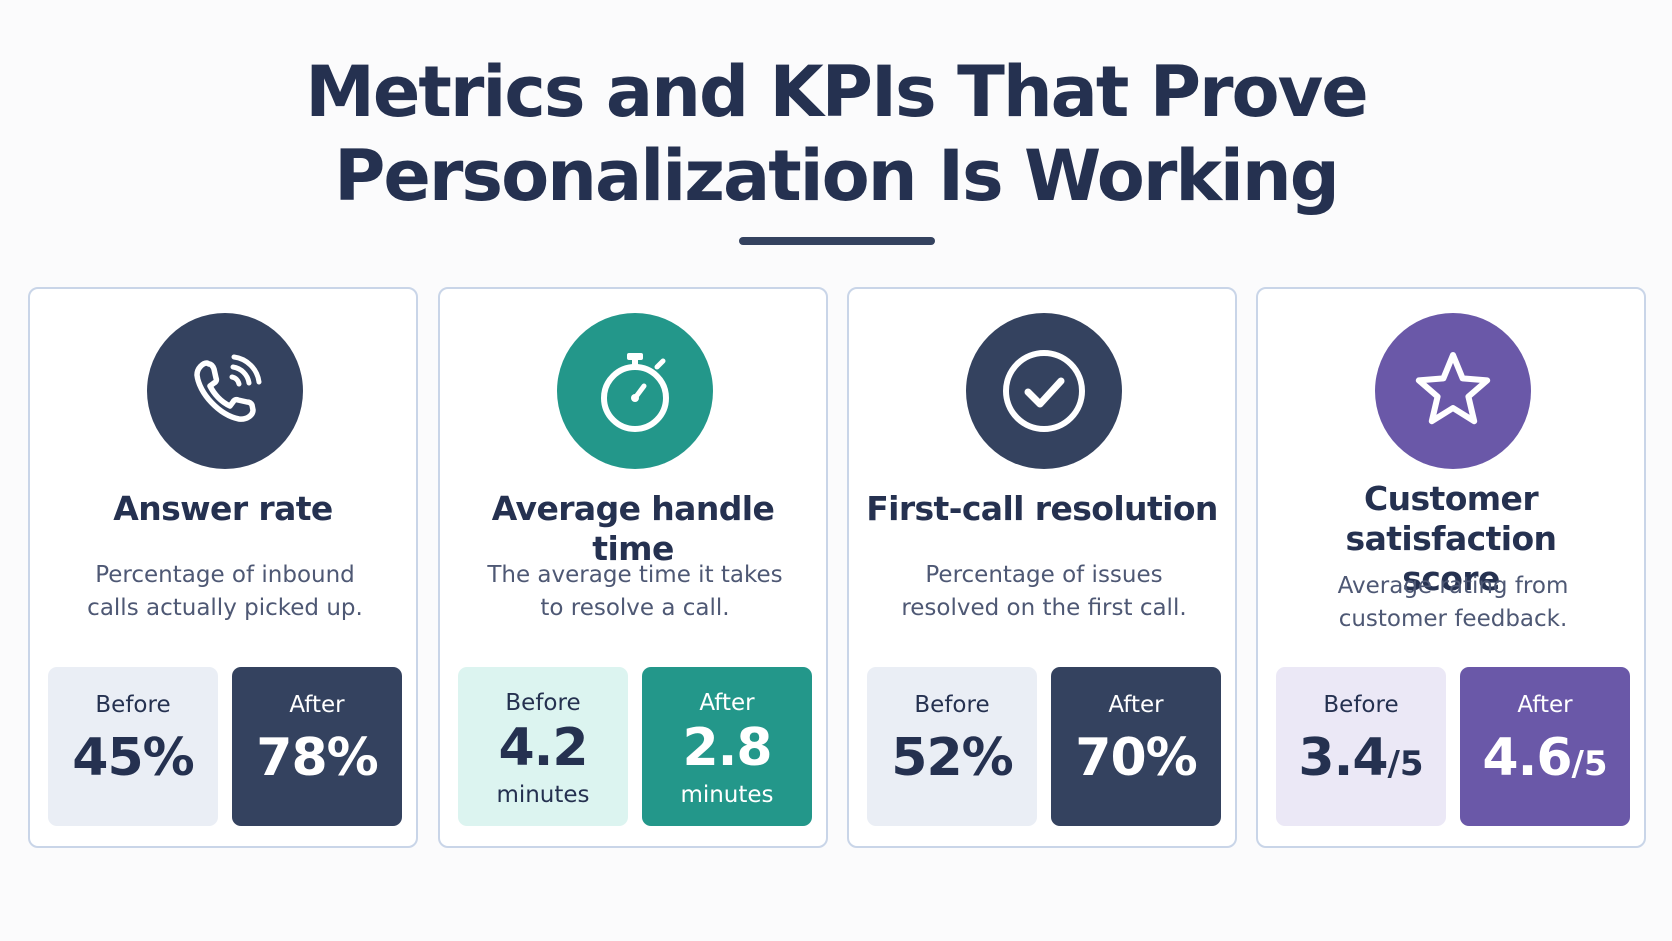 This screenshot has height=941, width=1672. I want to click on before-unit: minutes, so click(543, 795).